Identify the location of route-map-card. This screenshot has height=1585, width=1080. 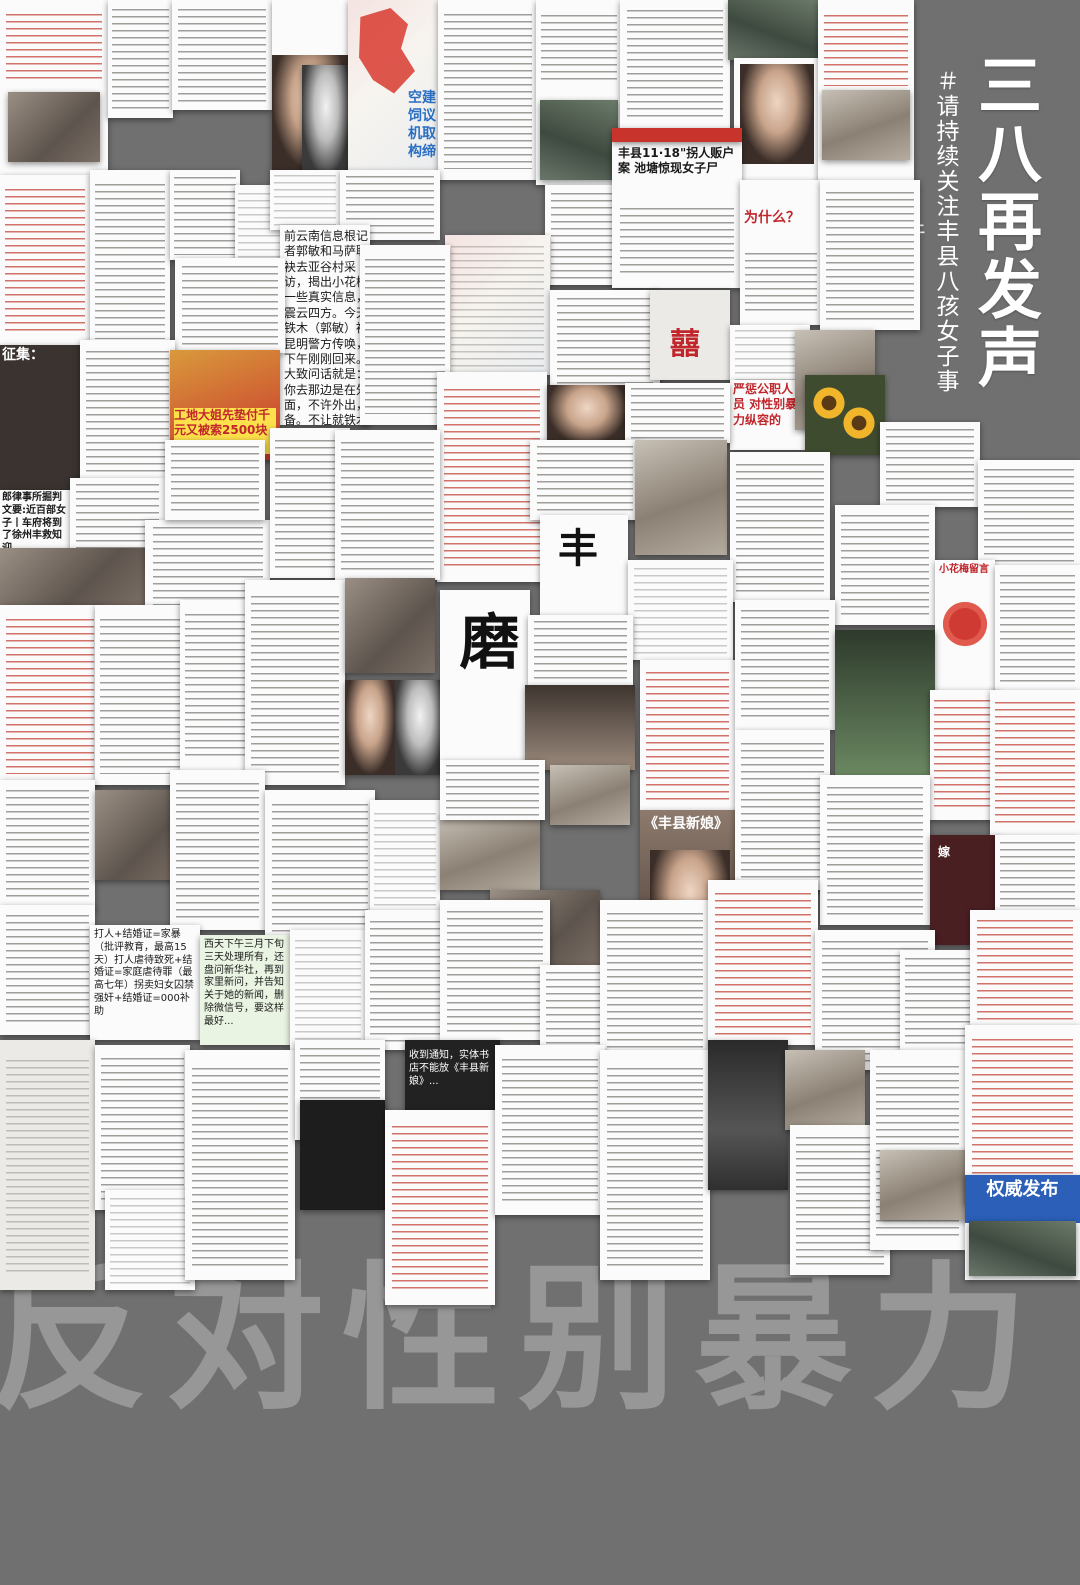
(497, 305).